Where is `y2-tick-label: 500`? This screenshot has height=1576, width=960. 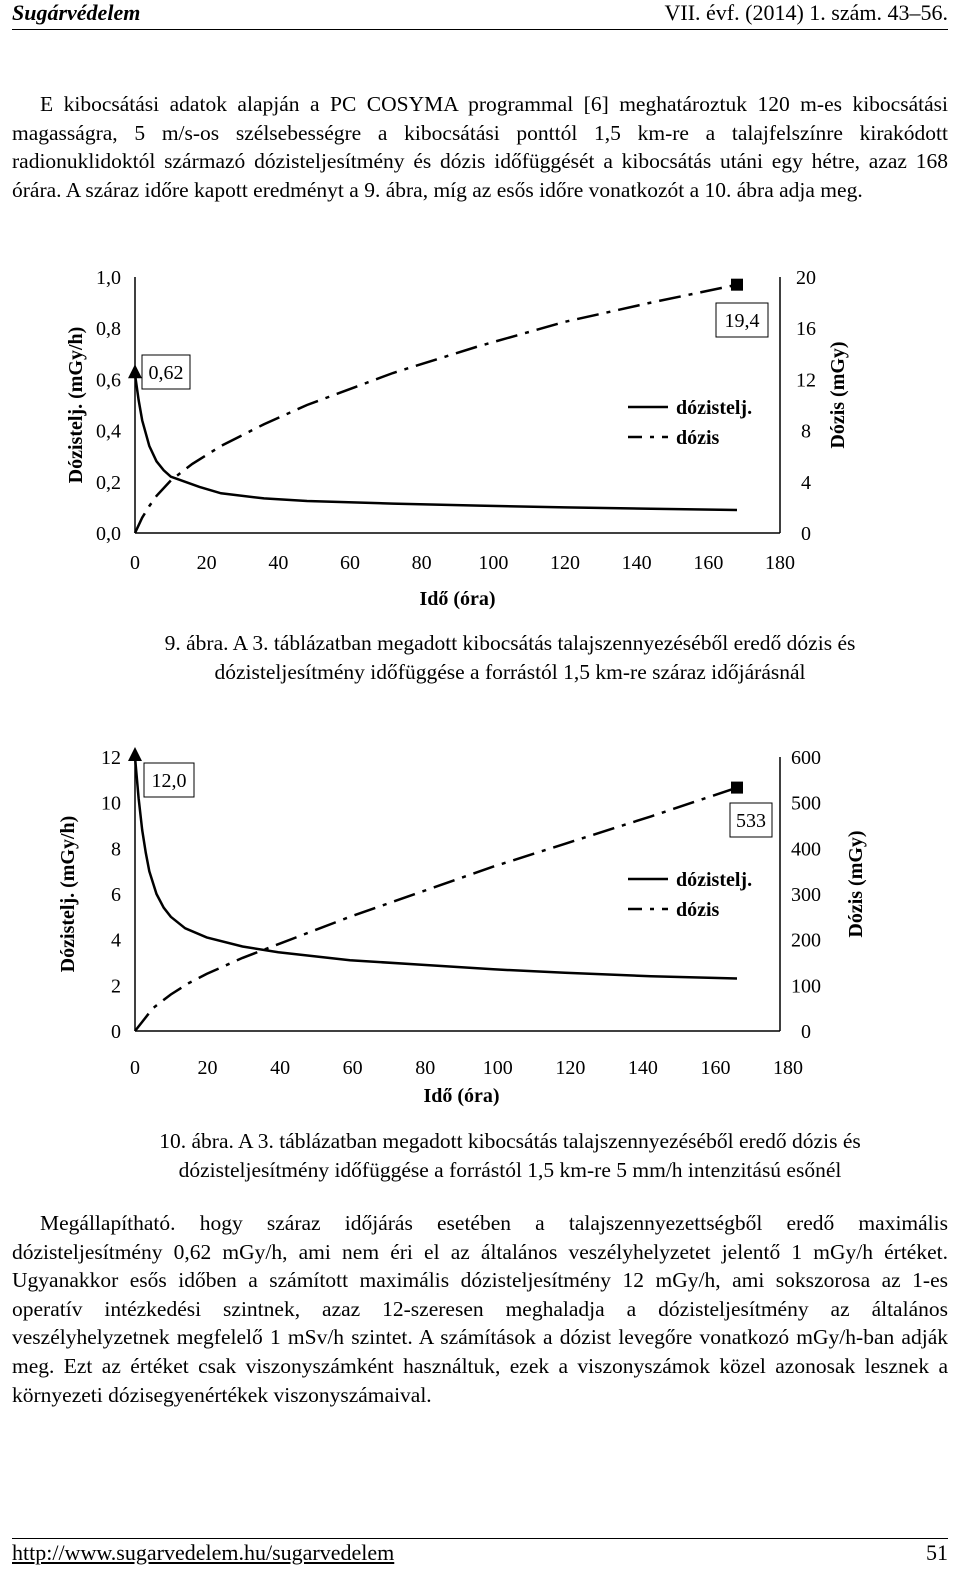 y2-tick-label: 500 is located at coordinates (806, 804).